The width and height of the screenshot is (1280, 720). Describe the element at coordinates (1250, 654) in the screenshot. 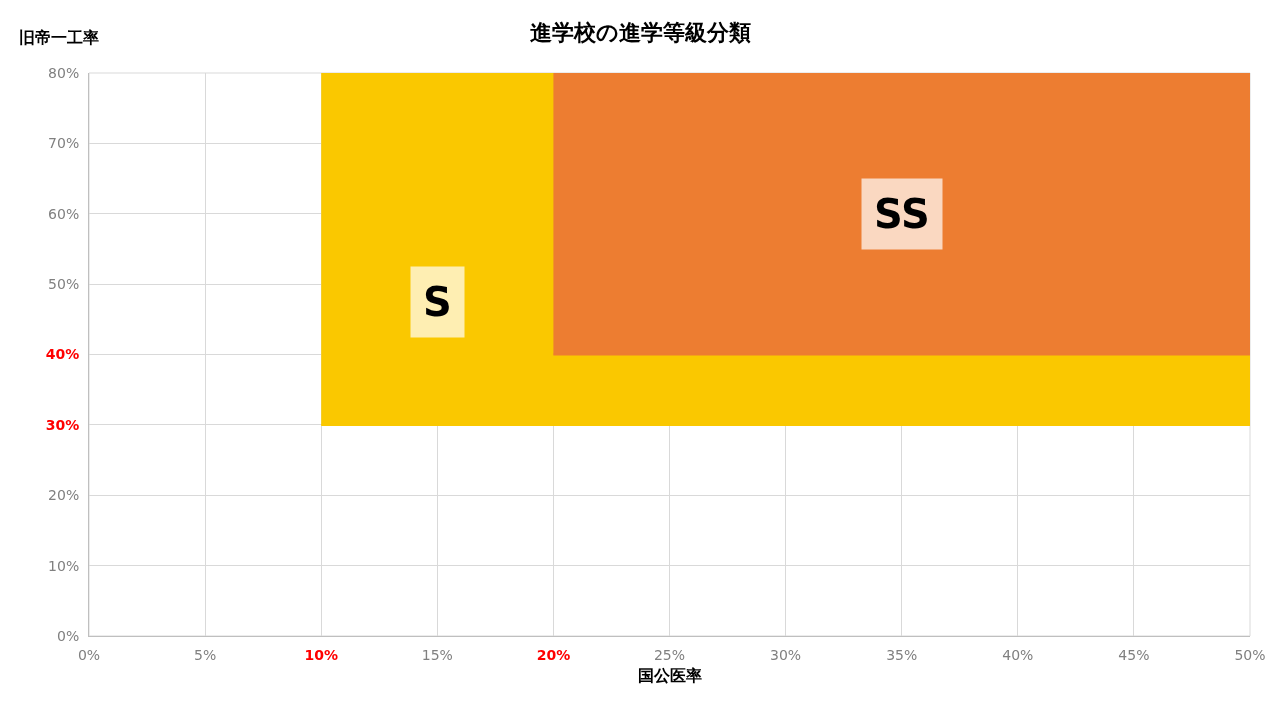

I see `x-tick-label: 50%` at that location.